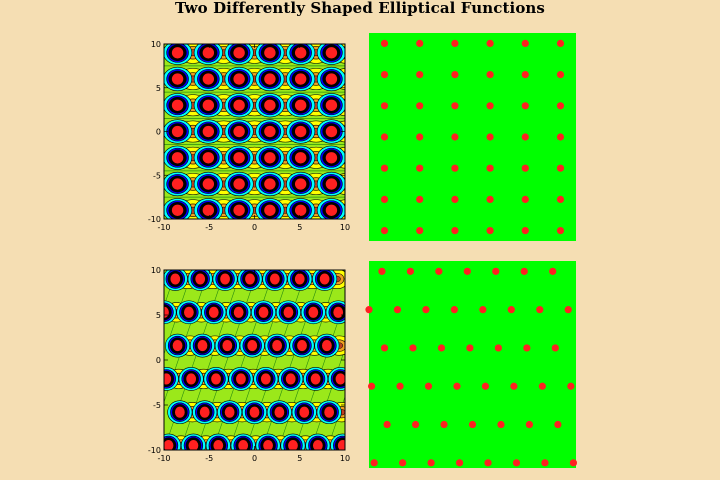 The image size is (720, 480). I want to click on x-tick-label: -10, so click(163, 458).